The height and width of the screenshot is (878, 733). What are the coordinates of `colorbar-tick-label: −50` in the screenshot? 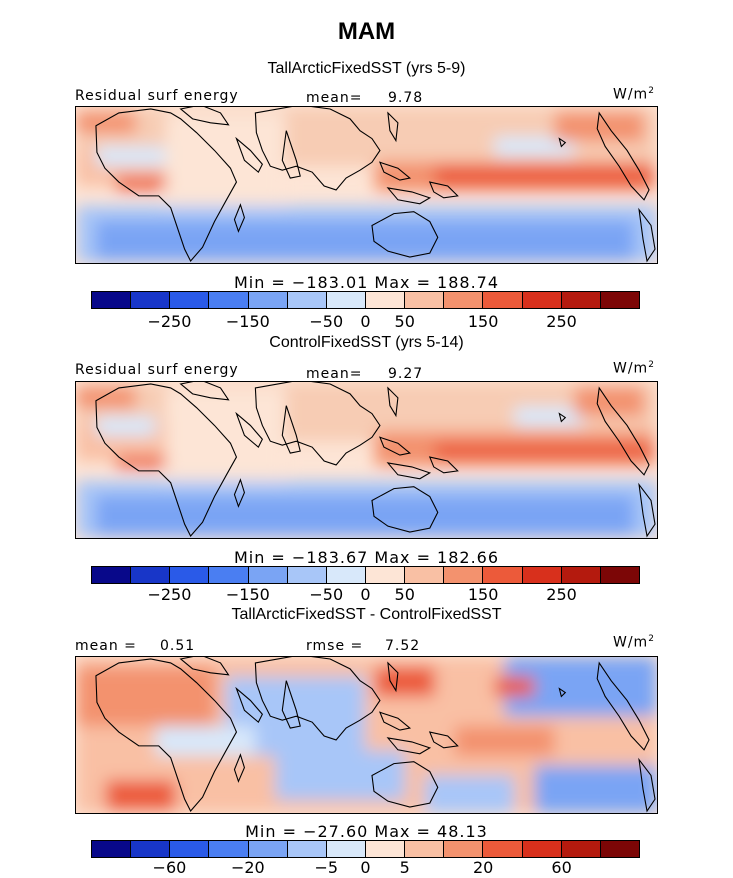 It's located at (326, 321).